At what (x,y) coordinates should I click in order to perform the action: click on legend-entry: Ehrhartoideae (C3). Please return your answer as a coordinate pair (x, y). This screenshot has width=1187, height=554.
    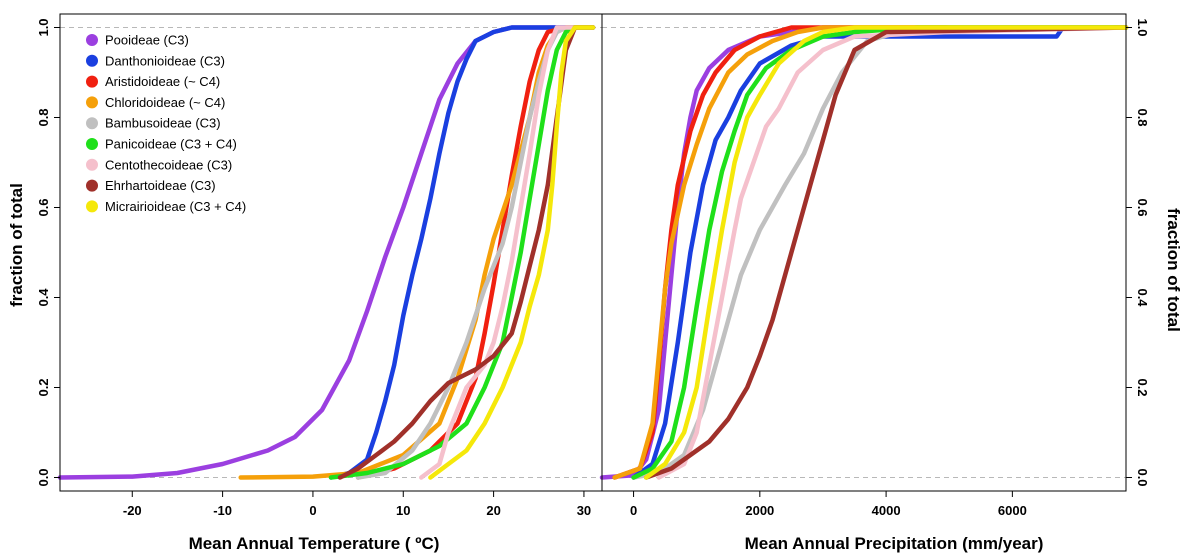
    Looking at the image, I should click on (160, 185).